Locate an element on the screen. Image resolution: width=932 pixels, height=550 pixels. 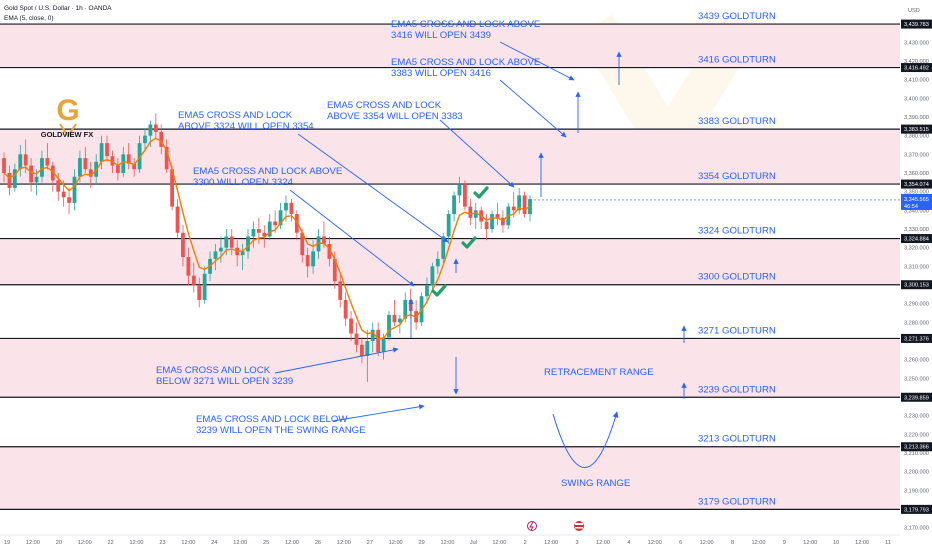
x-tick-26: 6 is located at coordinates (680, 543).